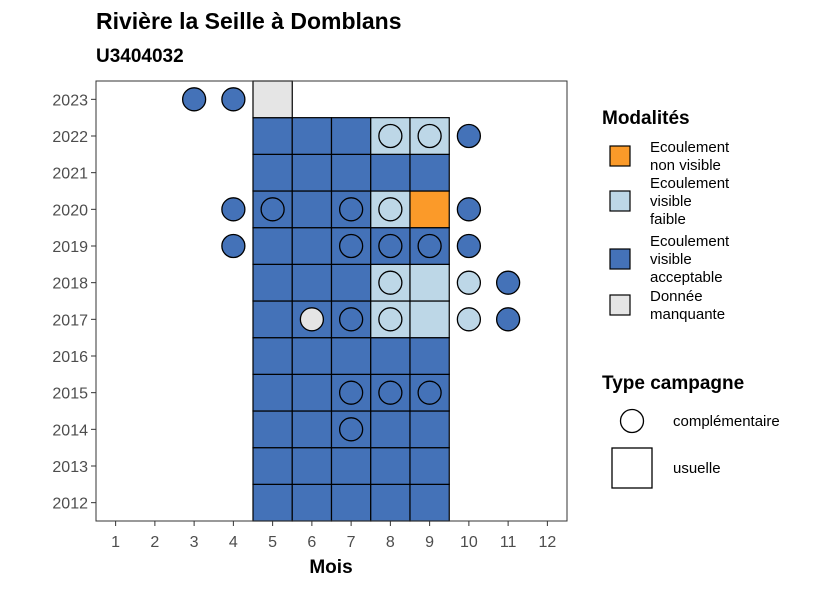 The image size is (826, 590). Describe the element at coordinates (690, 156) in the screenshot. I see `legend-label-non_visible: Ecoulement non visible` at that location.